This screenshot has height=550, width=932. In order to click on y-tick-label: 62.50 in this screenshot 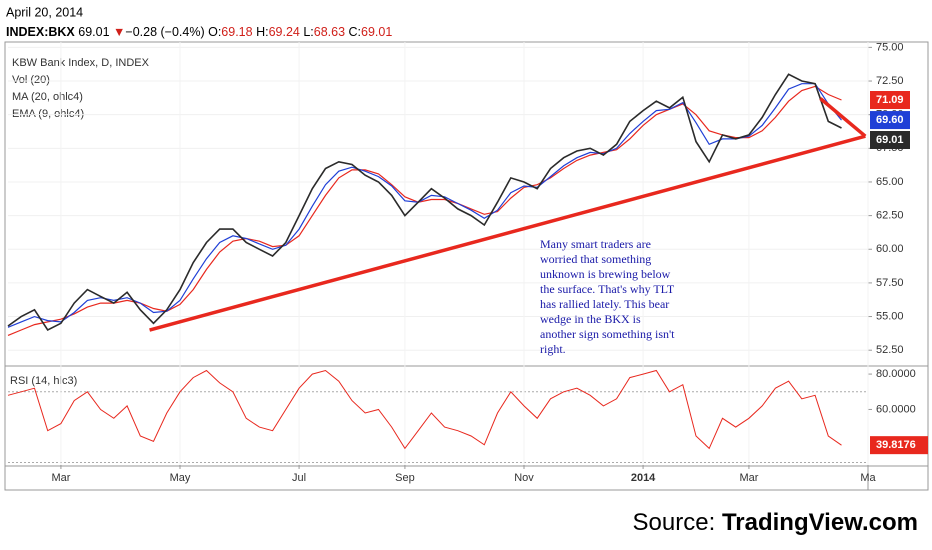, I will do `click(890, 216)`.